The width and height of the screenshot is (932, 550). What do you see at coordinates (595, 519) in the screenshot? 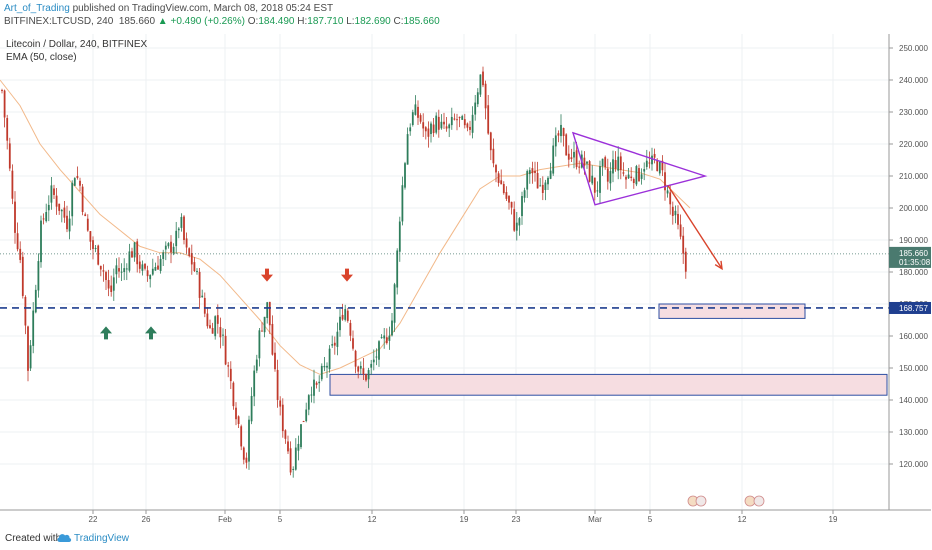
I see `x-tick-label: Mar` at bounding box center [595, 519].